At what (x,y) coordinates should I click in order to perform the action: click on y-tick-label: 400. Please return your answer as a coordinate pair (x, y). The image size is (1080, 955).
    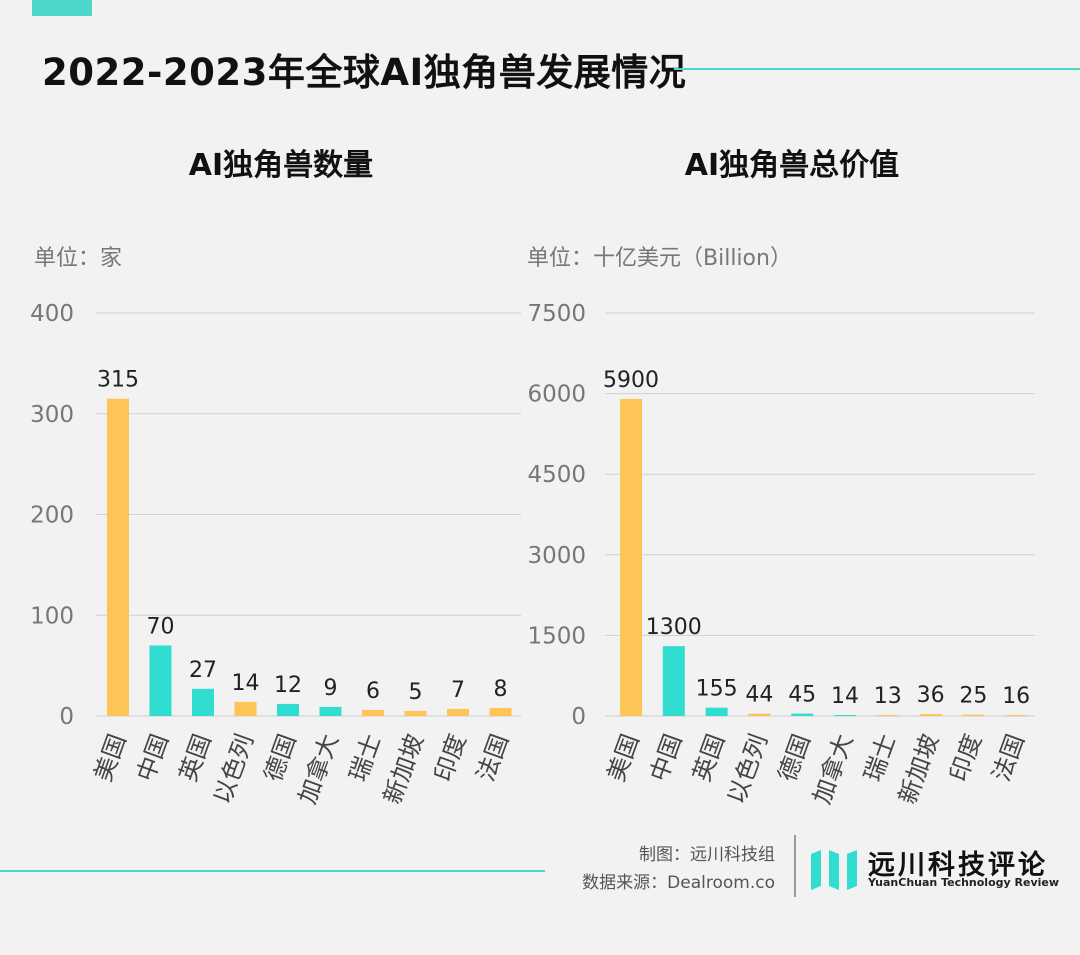
    Looking at the image, I should click on (52, 314).